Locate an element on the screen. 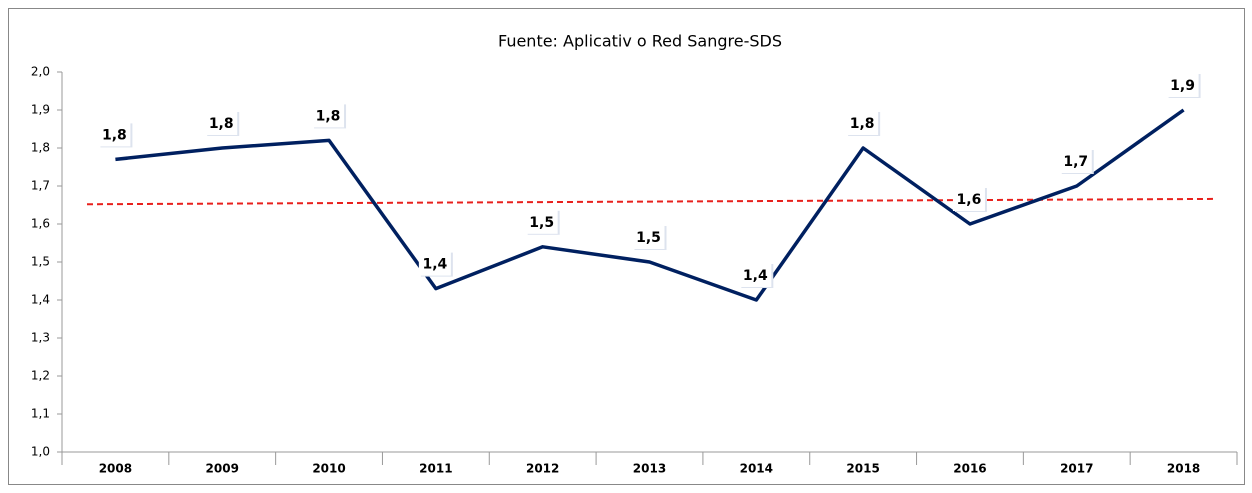 The image size is (1252, 493). value-label: 1,6 is located at coordinates (969, 200).